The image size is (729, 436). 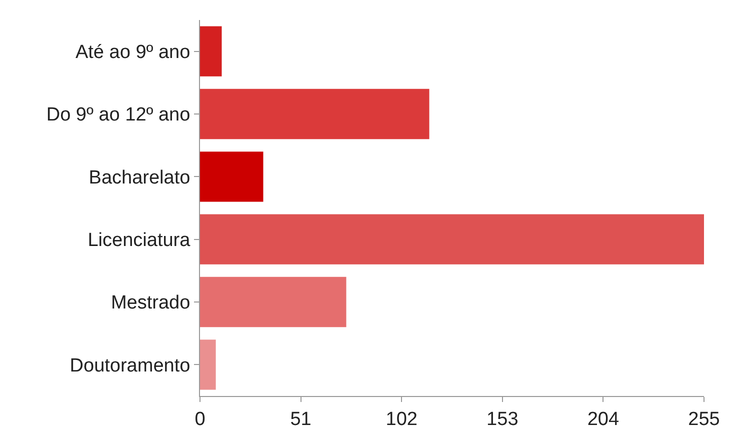 I want to click on y-tick-label: Até ao 9º ano, so click(x=132, y=52).